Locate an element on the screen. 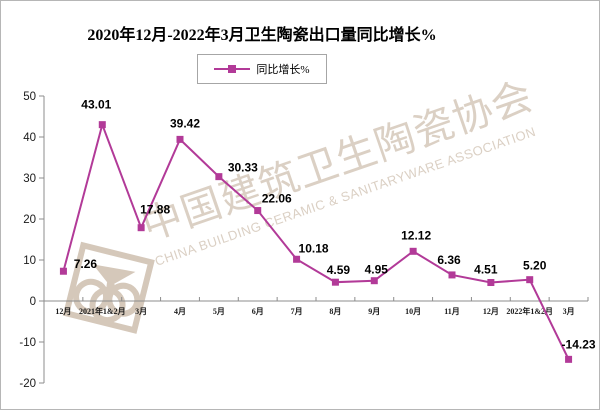 The image size is (600, 410). legend: 同比增长% is located at coordinates (262, 69).